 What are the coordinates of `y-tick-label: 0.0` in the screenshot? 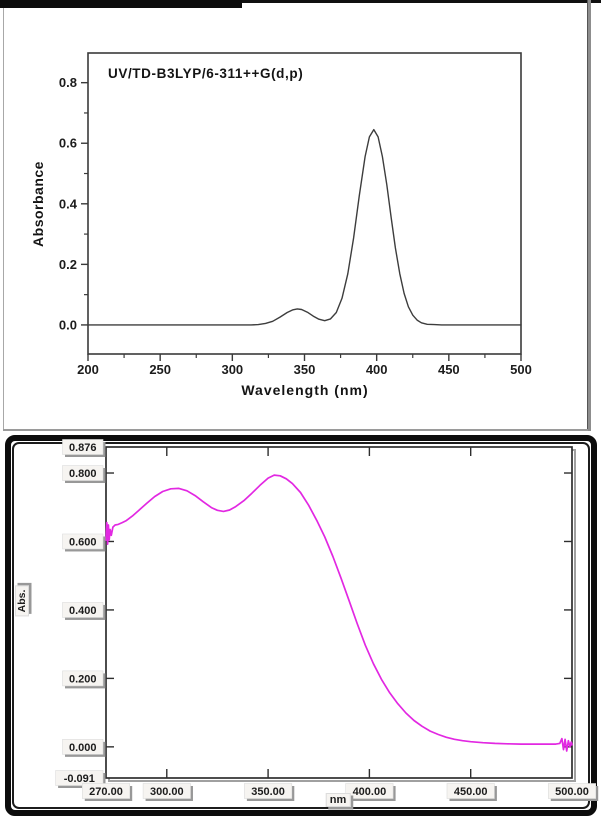 It's located at (68, 324).